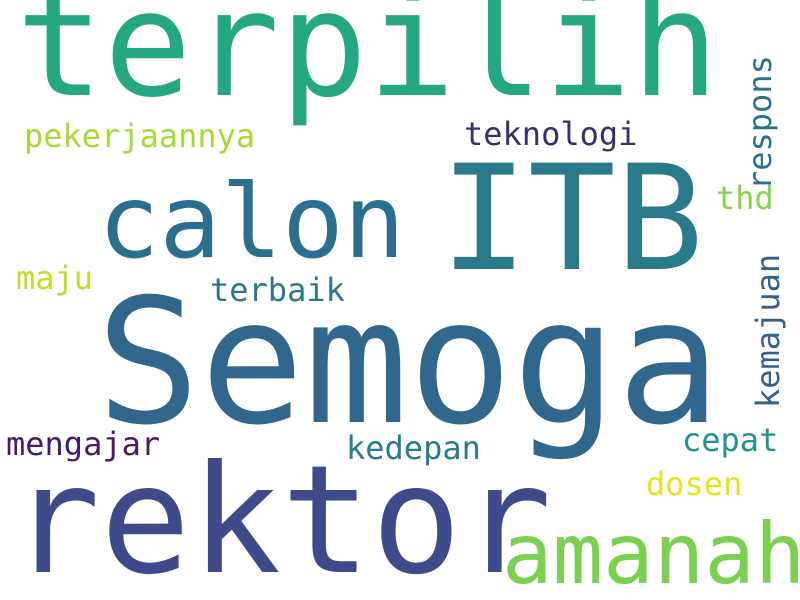  Describe the element at coordinates (745, 198) in the screenshot. I see `word-thd: thd` at that location.